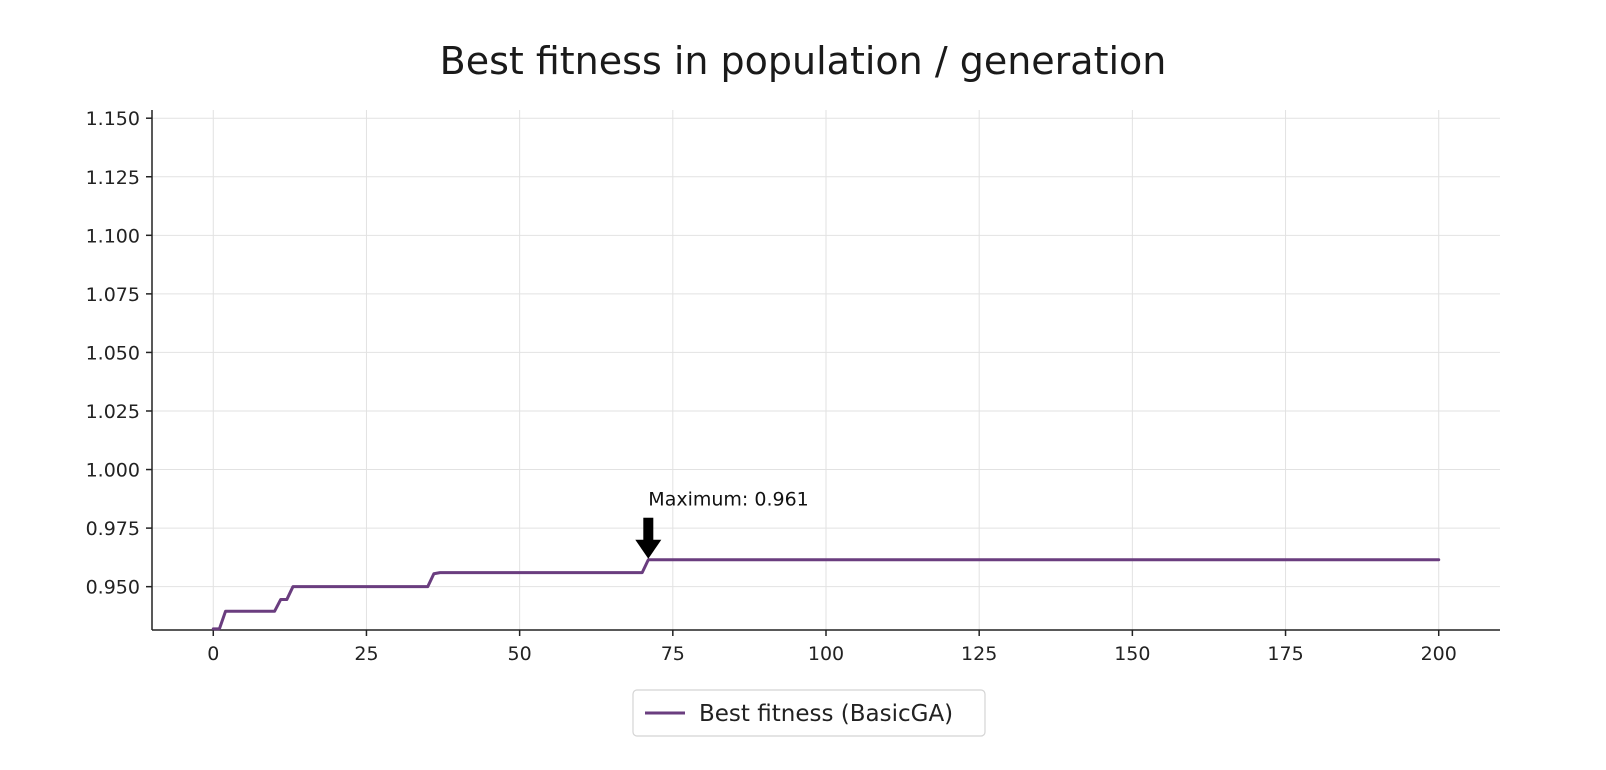  Describe the element at coordinates (826, 654) in the screenshot. I see `x-tick-label: 100` at that location.